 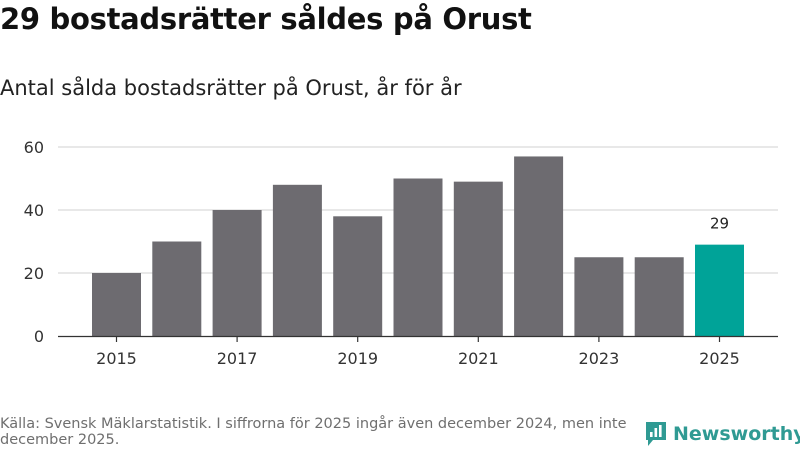 What do you see at coordinates (266, 19) in the screenshot?
I see `chart-title: 29 bostadsrätter såldes på Orust` at bounding box center [266, 19].